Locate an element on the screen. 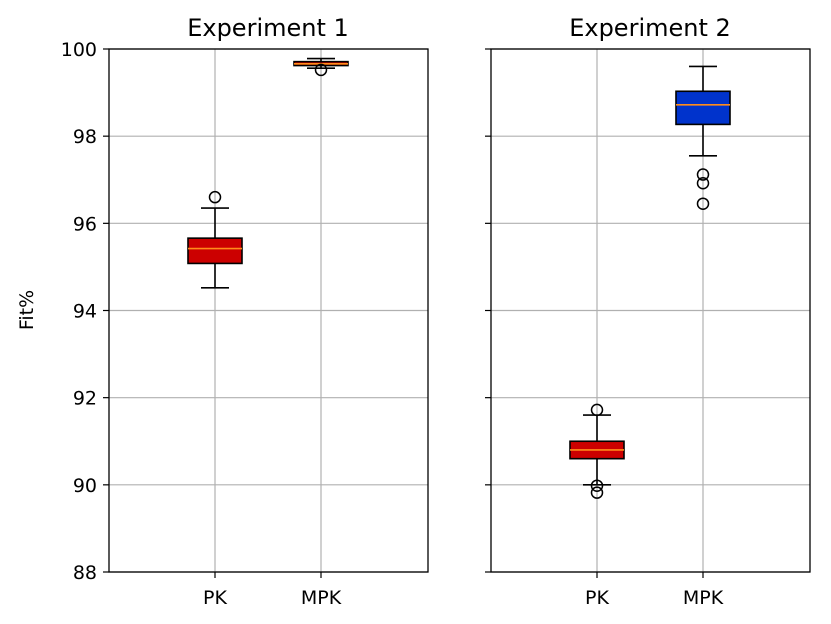 This screenshot has width=831, height=624. experiment-1-ytick-label-98: 98 is located at coordinates (85, 137).